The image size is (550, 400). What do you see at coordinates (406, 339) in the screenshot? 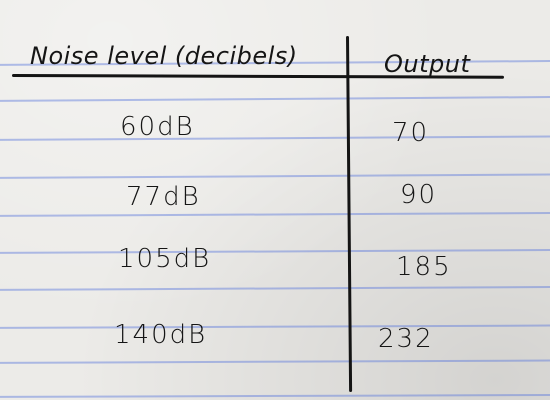
I see `output-value-row-4: 232` at bounding box center [406, 339].